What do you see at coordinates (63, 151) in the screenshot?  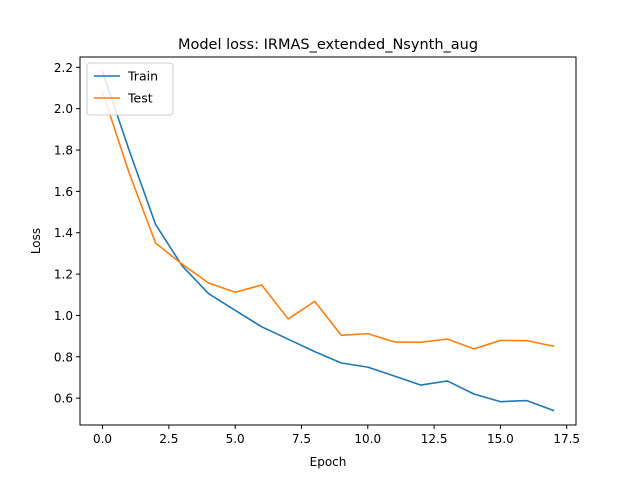 I see `y-tick-label: 1.8` at bounding box center [63, 151].